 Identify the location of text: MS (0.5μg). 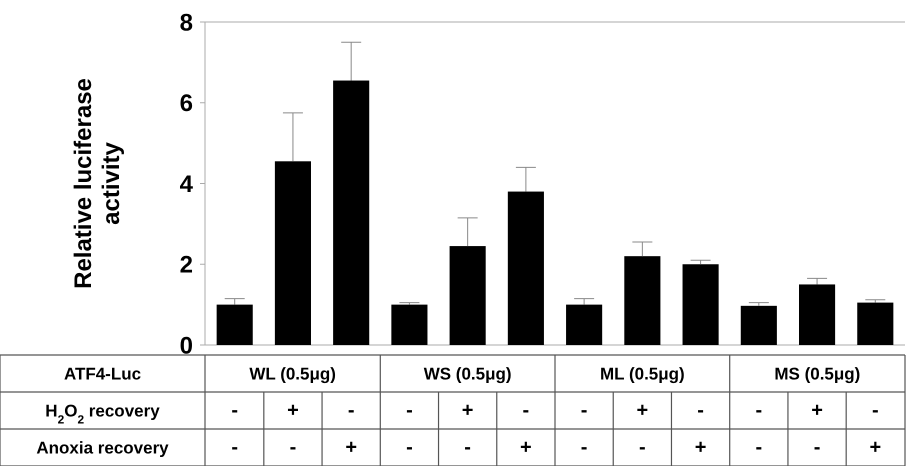
(817, 374).